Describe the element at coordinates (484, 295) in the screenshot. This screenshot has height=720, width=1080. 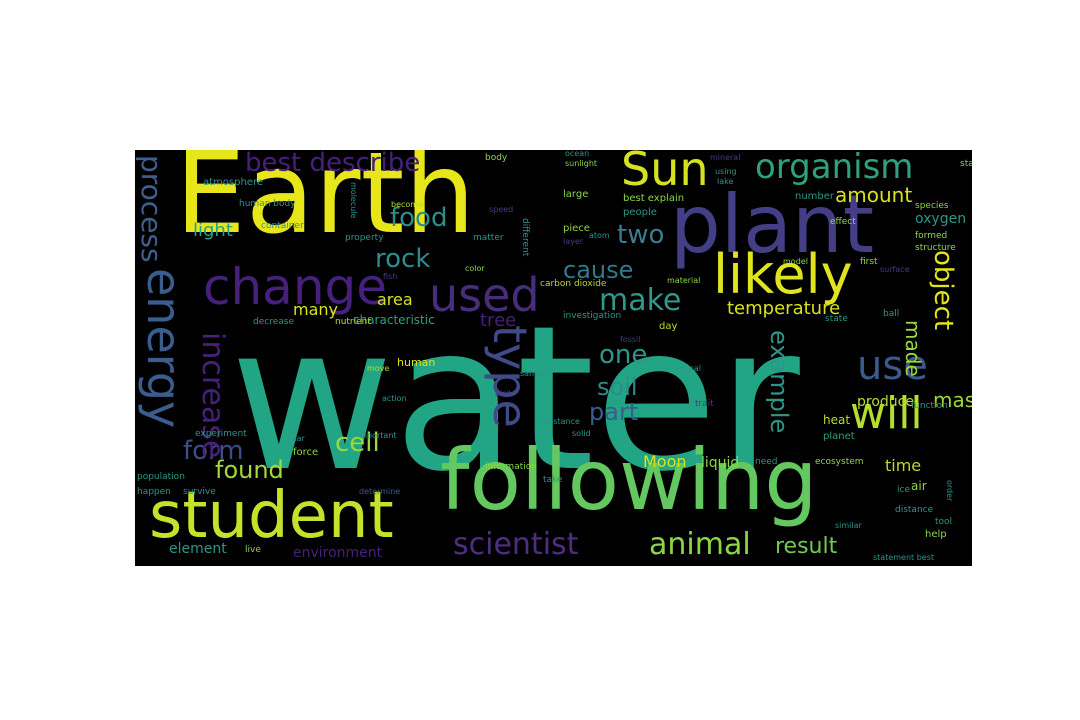
I see `word: used` at that location.